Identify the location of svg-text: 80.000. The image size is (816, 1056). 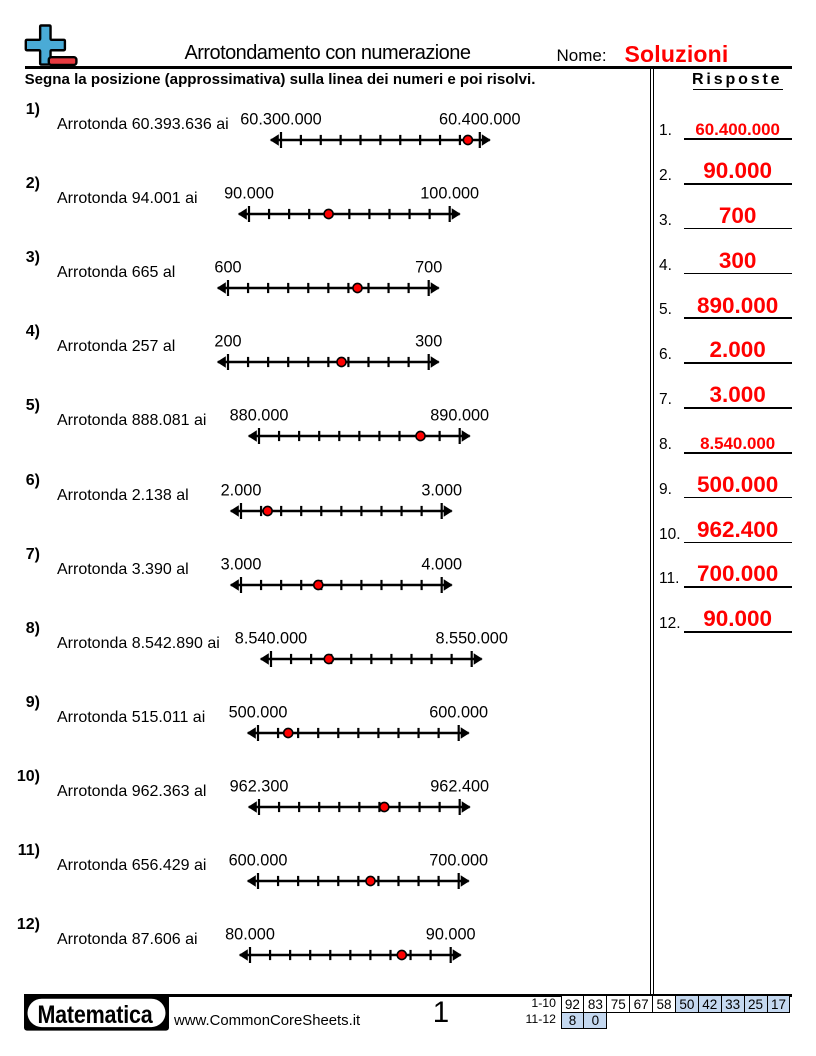
(250, 935).